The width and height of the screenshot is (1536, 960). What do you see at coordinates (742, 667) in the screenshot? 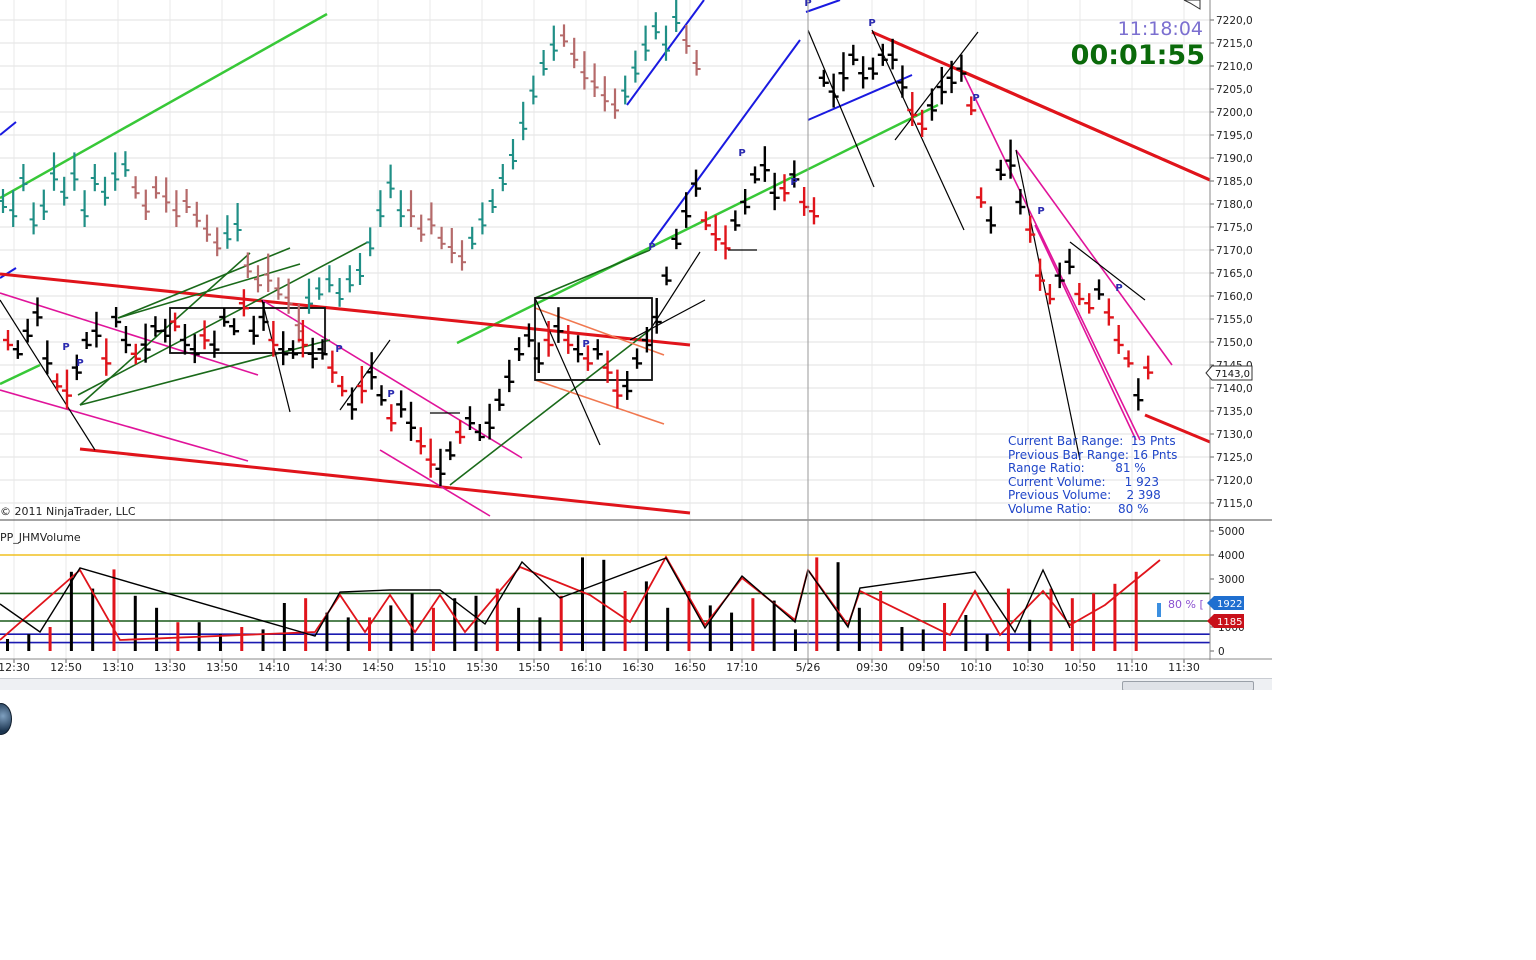
I see `time-tick-label: 17:10` at bounding box center [742, 667].